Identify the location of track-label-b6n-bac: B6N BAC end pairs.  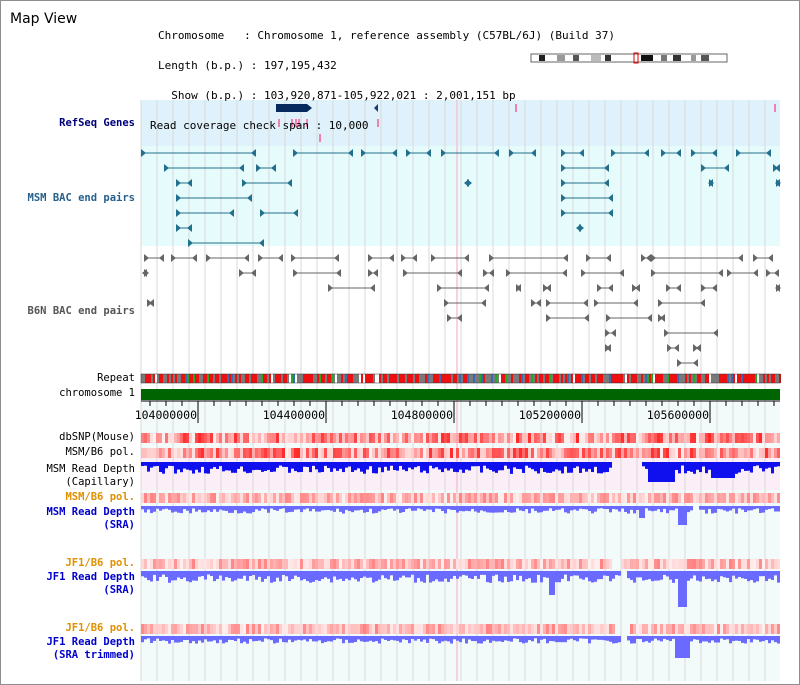
(81, 311).